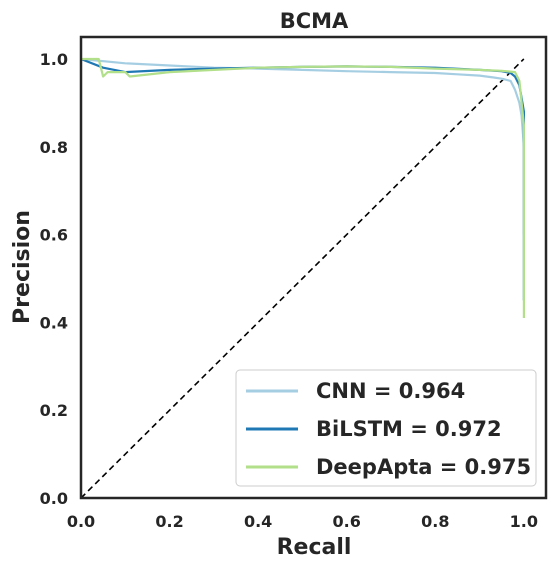 The width and height of the screenshot is (556, 569). What do you see at coordinates (423, 467) in the screenshot?
I see `legend-label: DeepApta = 0.975` at bounding box center [423, 467].